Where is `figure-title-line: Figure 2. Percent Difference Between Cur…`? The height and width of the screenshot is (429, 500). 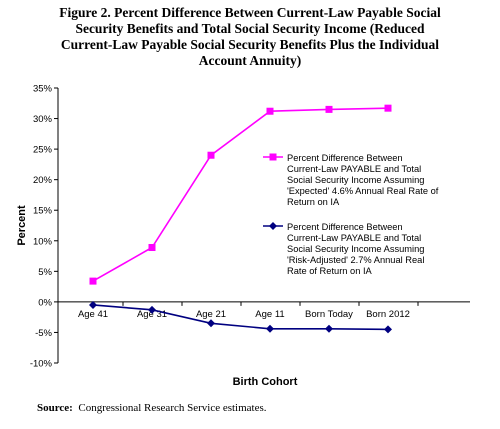
figure-title-line: Figure 2. Percent Difference Between Cur… is located at coordinates (250, 12).